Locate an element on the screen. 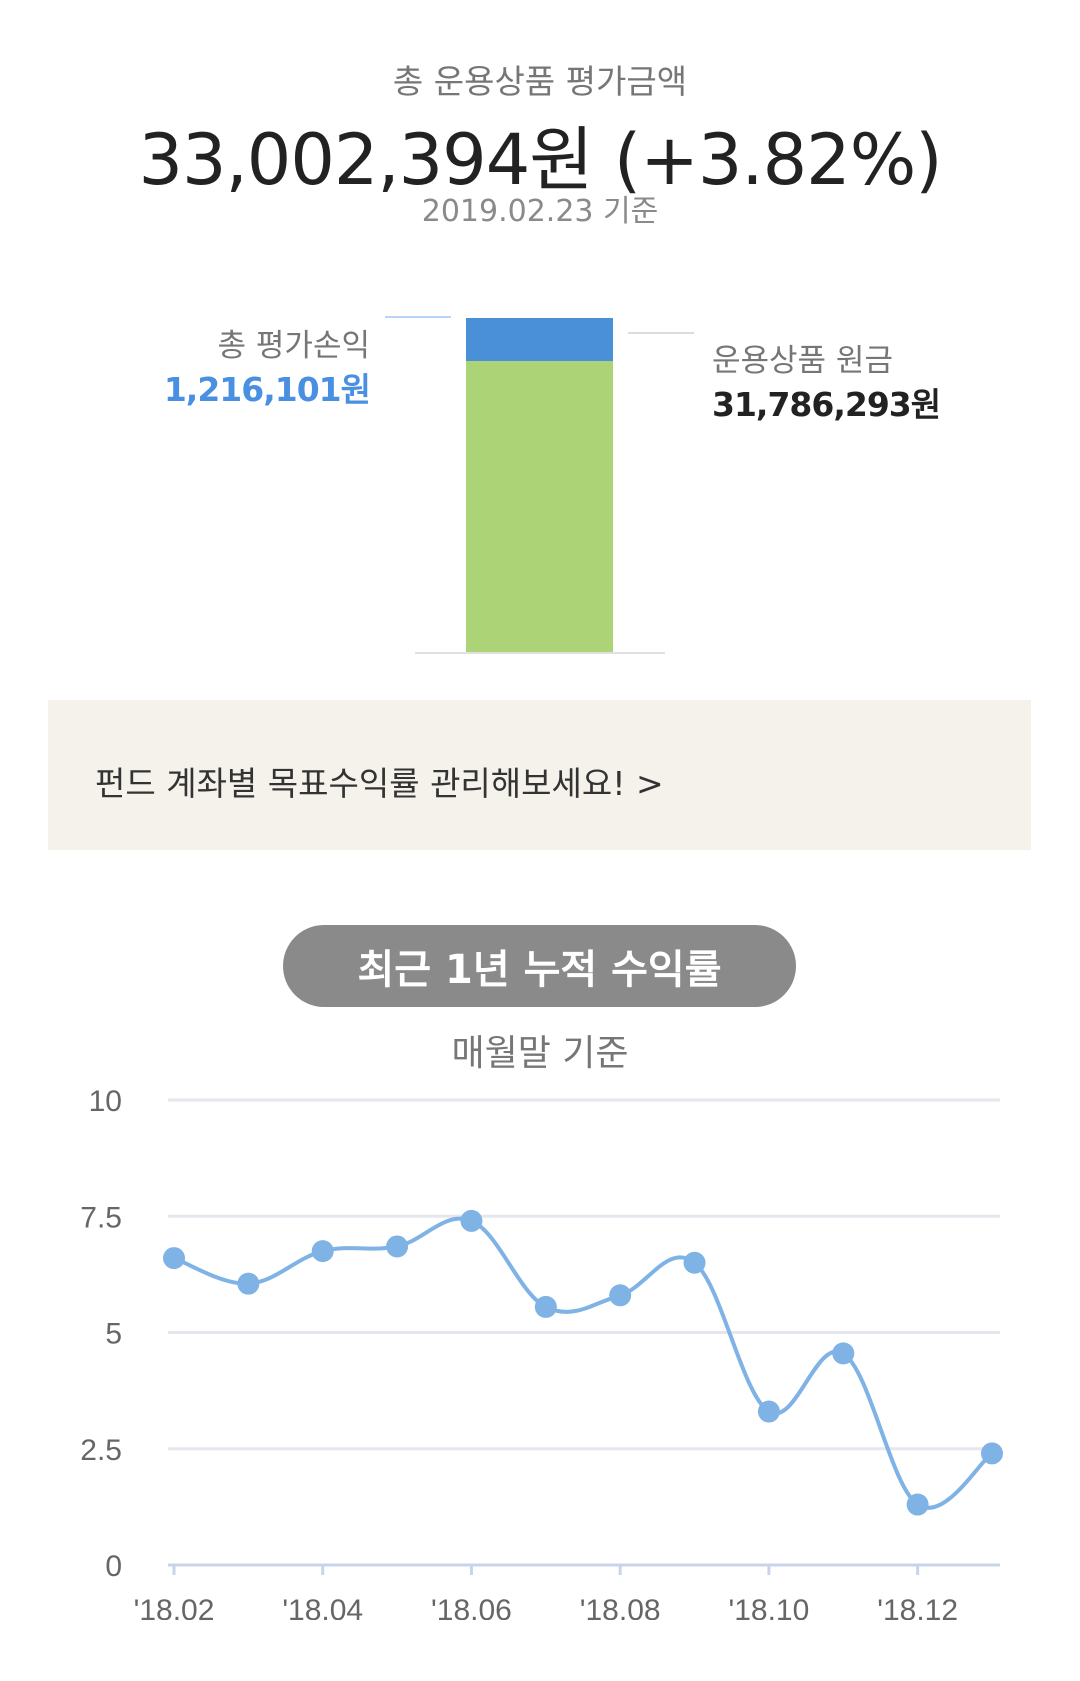 The height and width of the screenshot is (1681, 1080). x-tick-label: '18.06 is located at coordinates (471, 1607).